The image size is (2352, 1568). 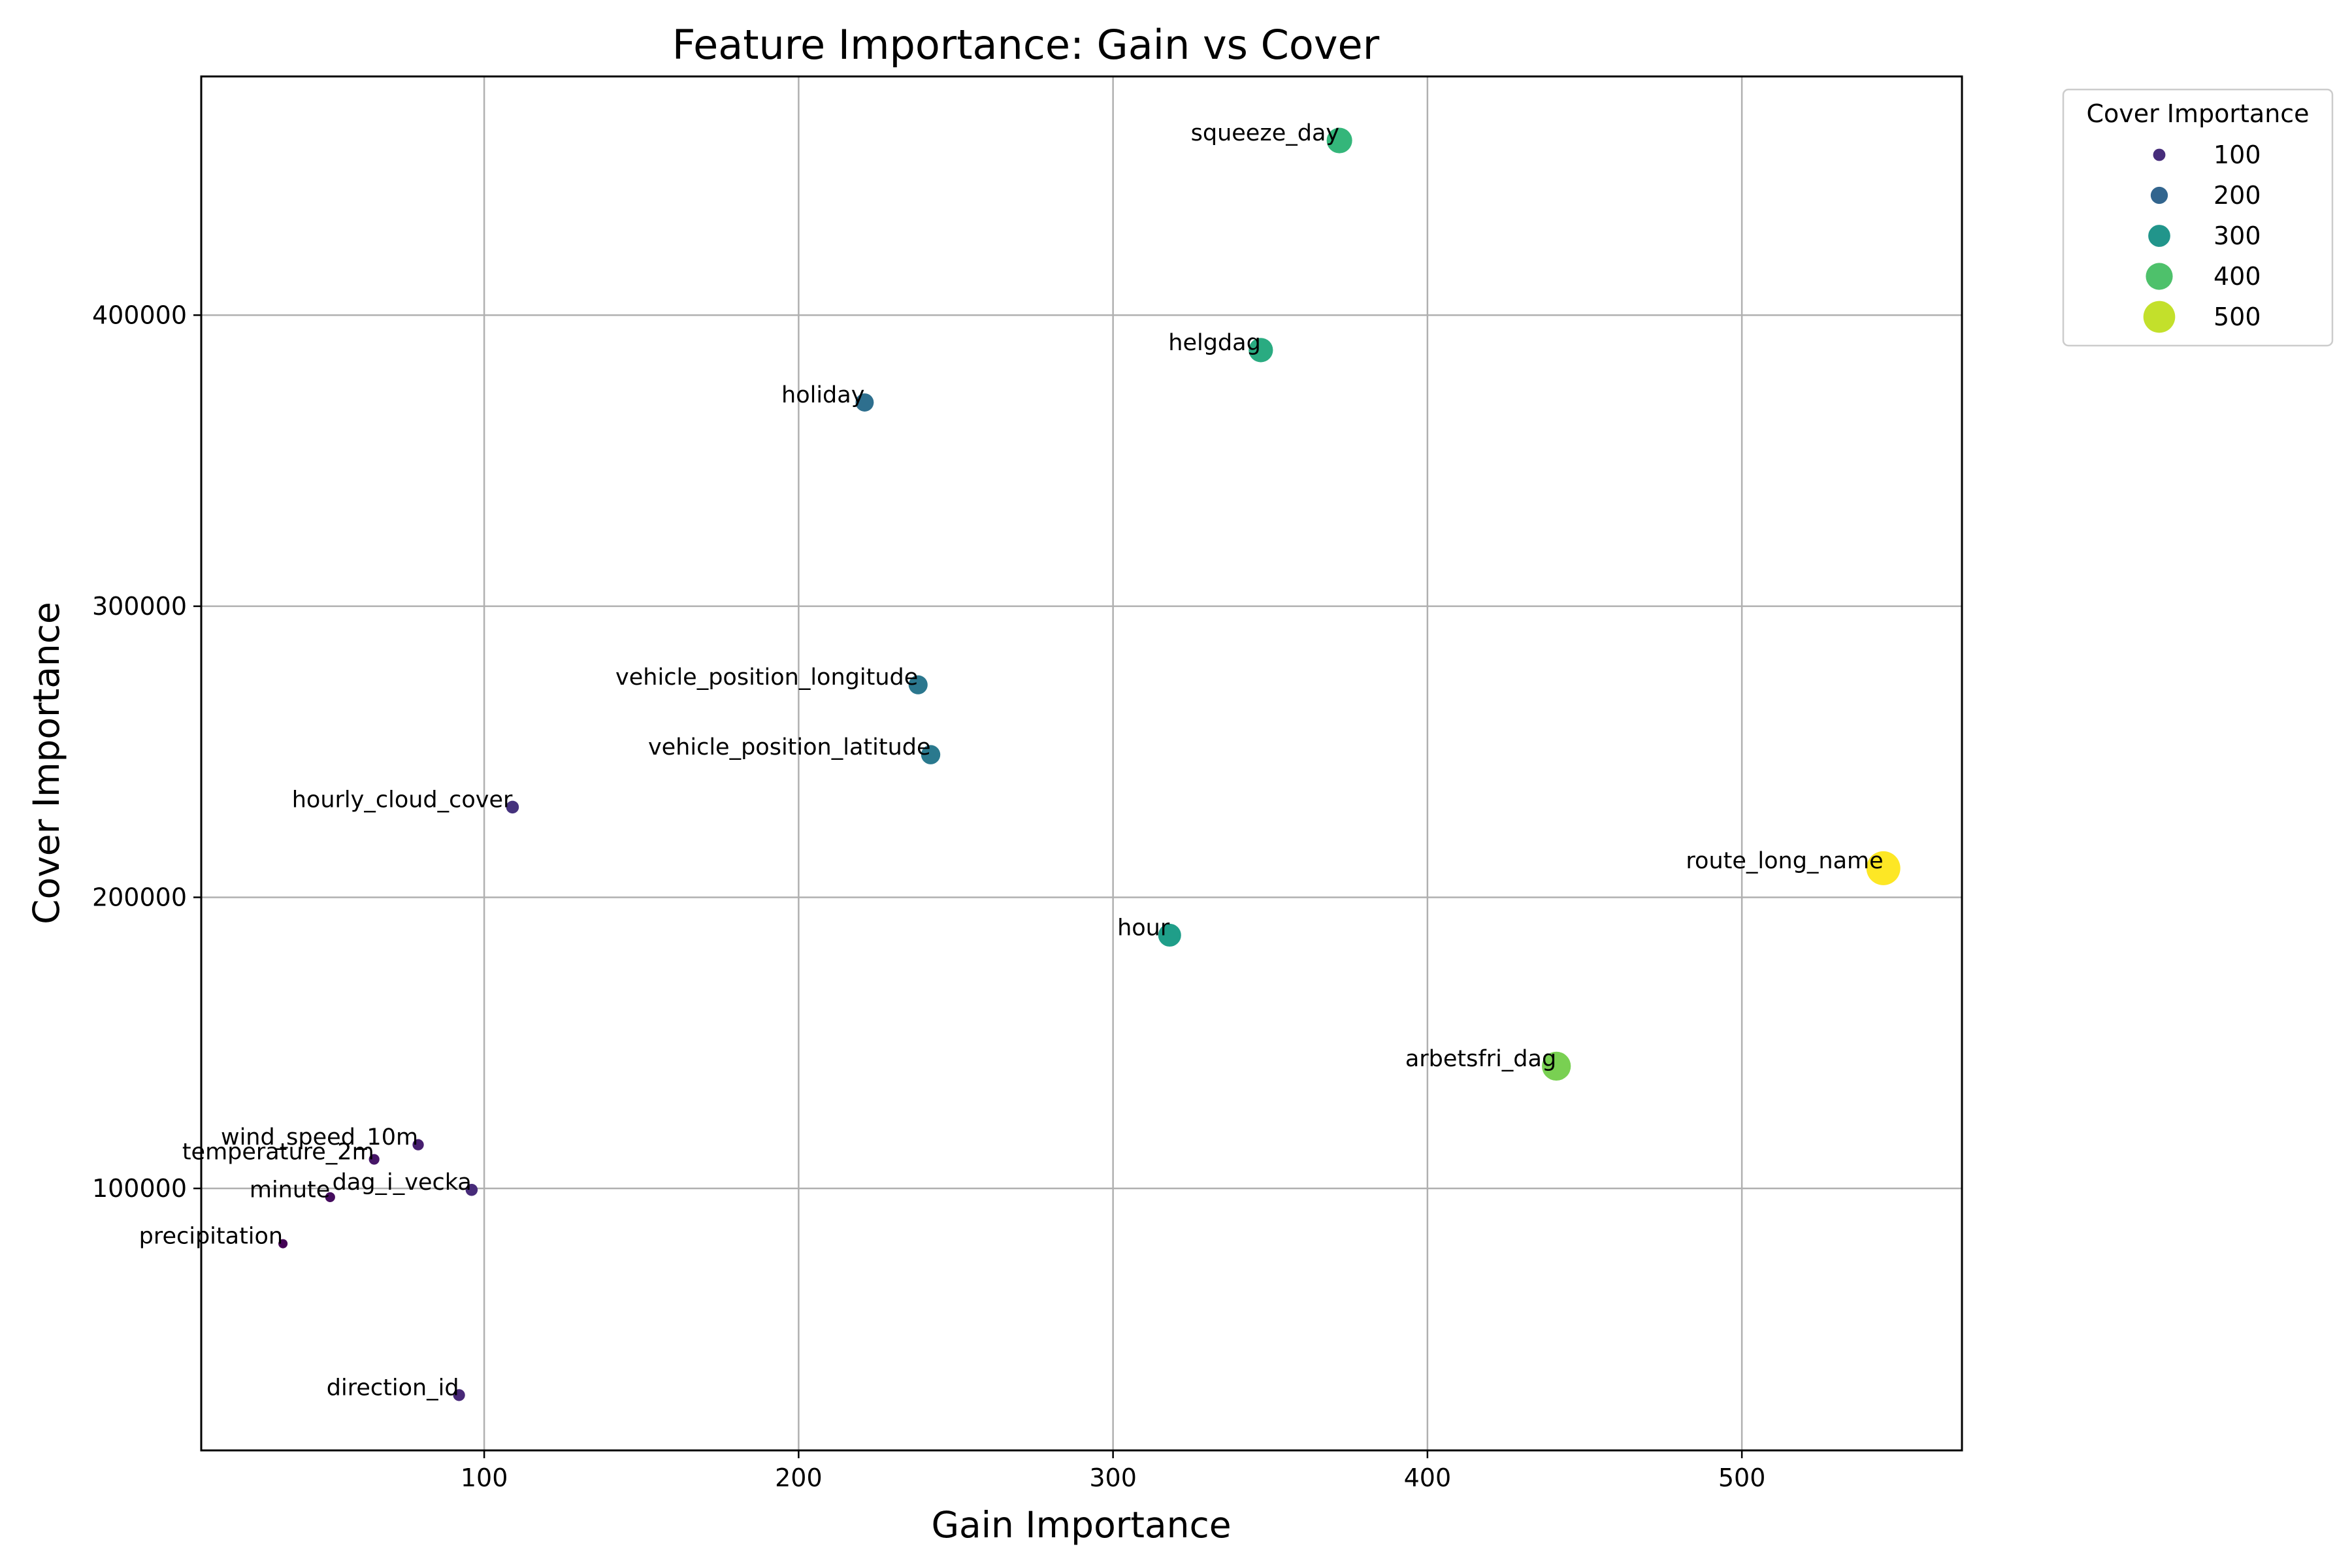 I want to click on y-axis-ticks: 100000 200000 300000 400000, so click(x=146, y=752).